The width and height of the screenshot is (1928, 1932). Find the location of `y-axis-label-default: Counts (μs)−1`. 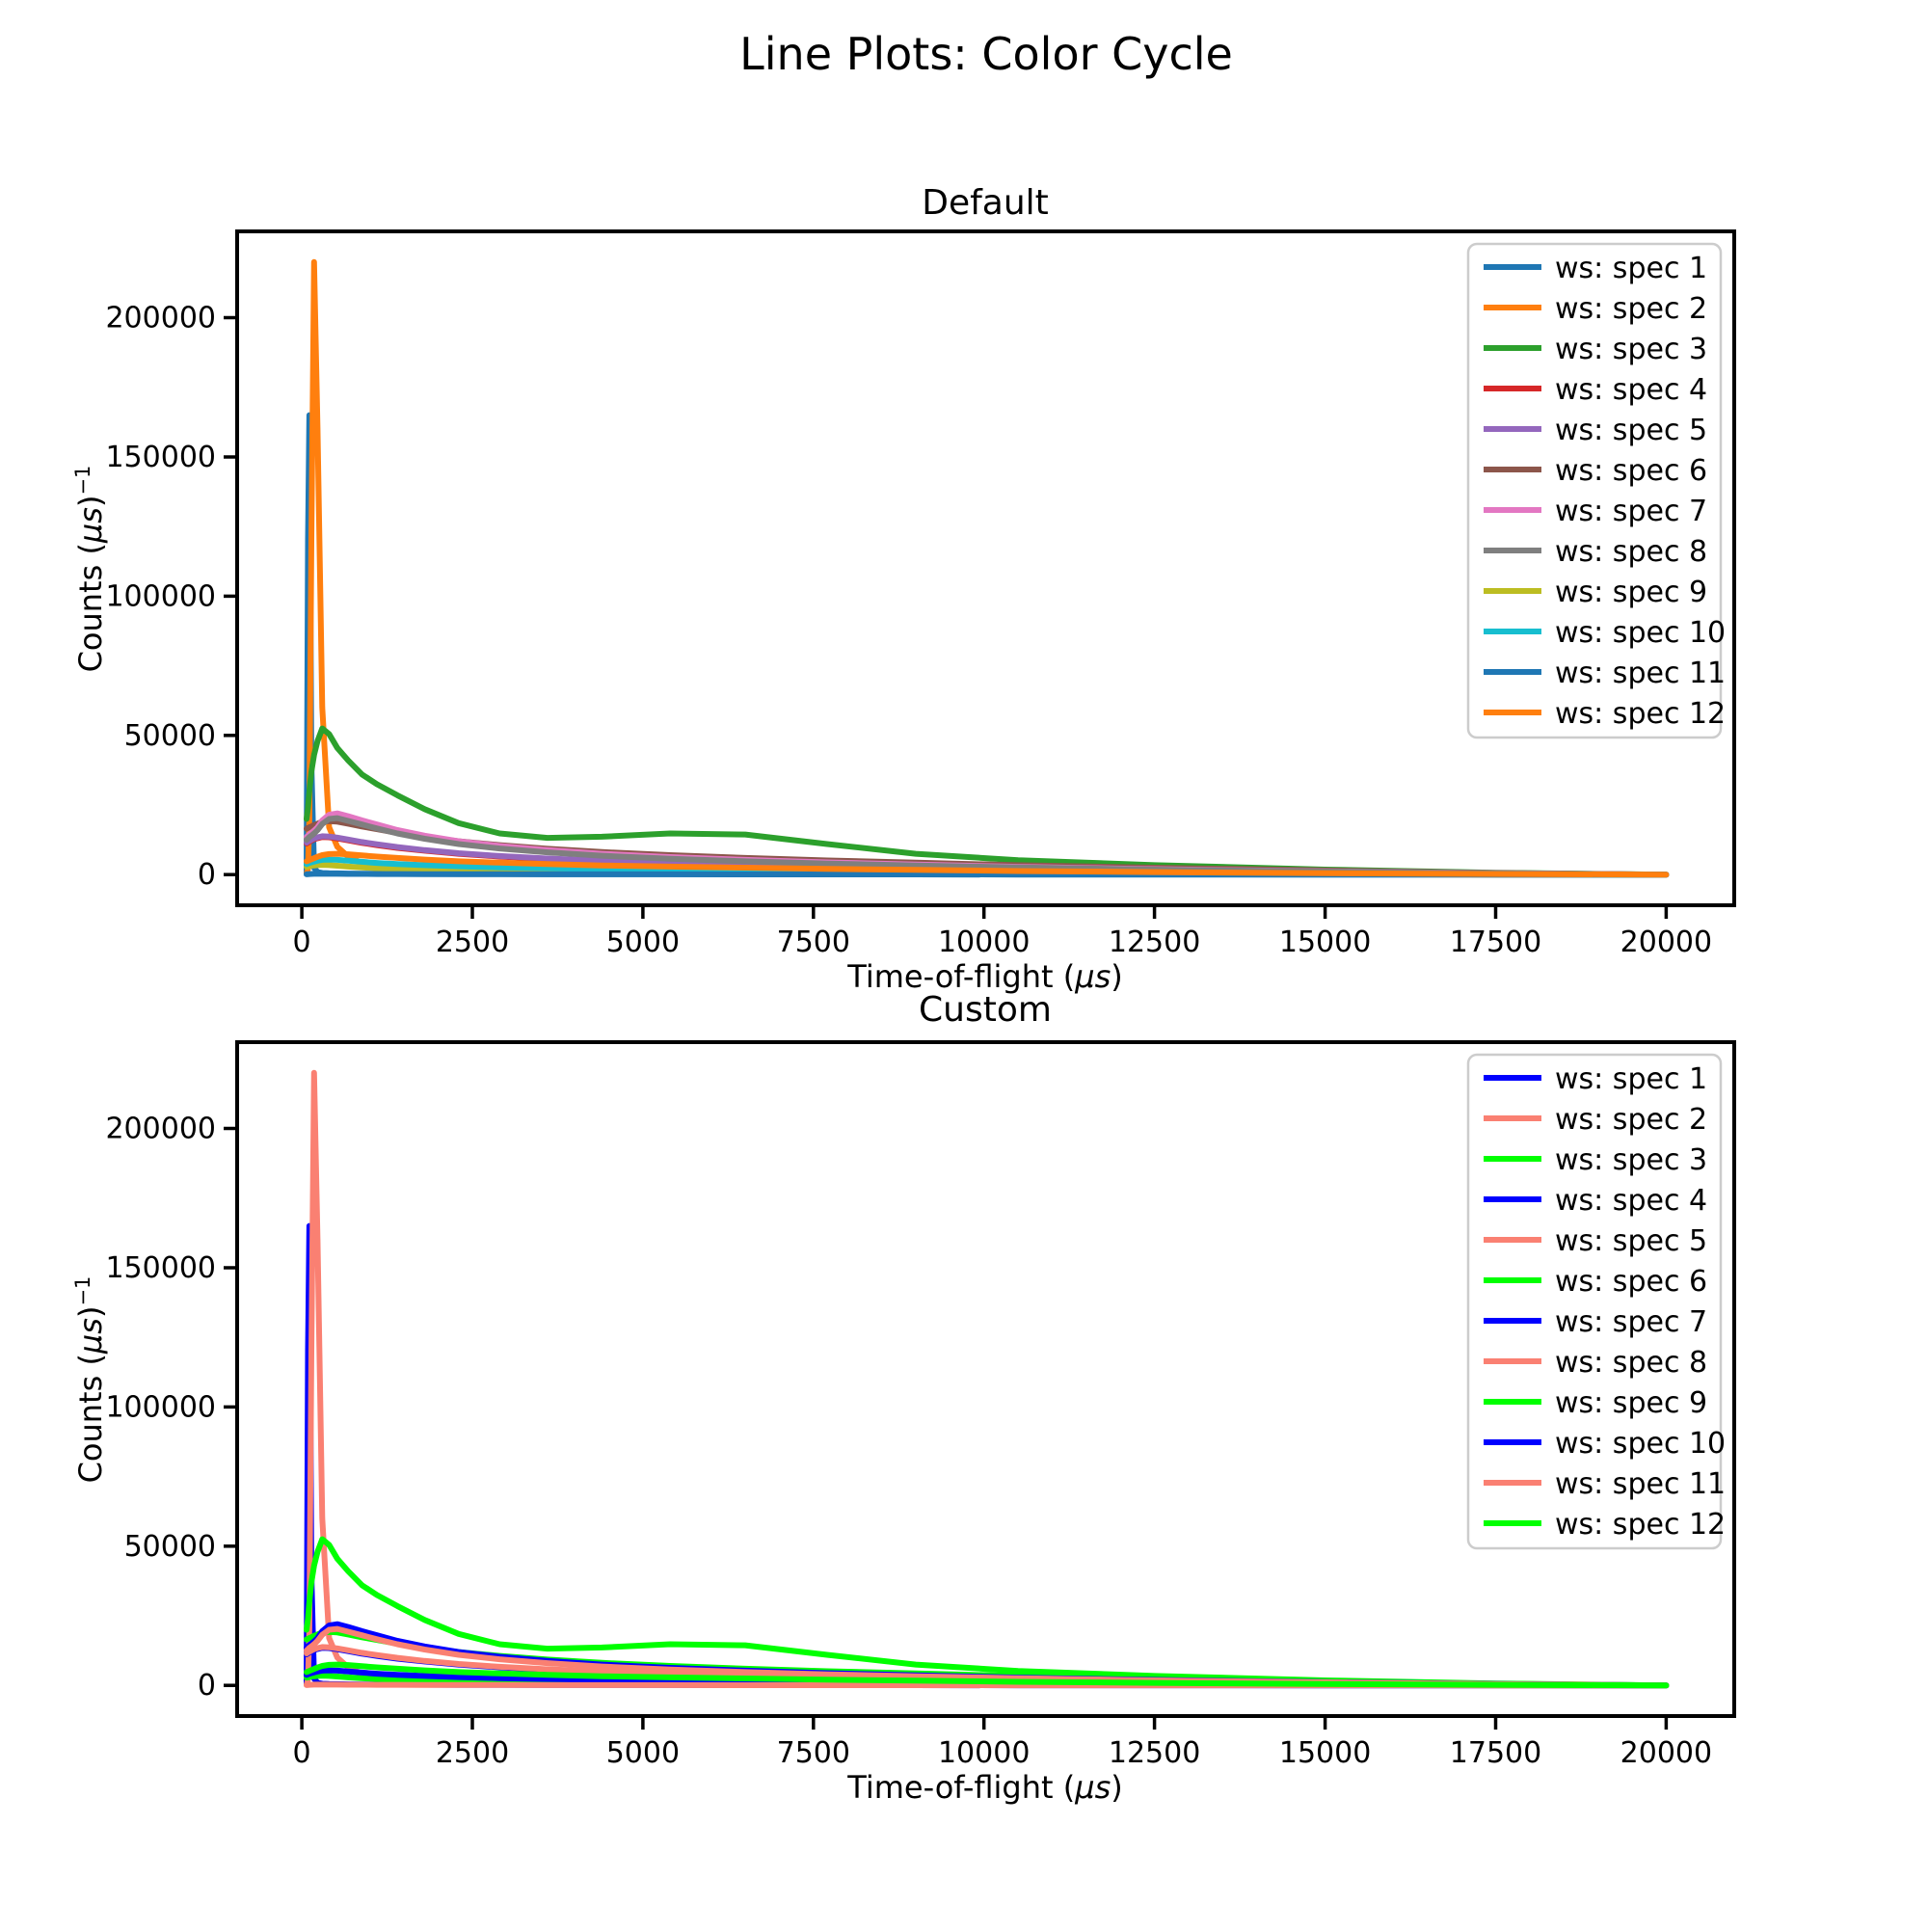

y-axis-label-default: Counts (μs)−1 is located at coordinates (90, 569).